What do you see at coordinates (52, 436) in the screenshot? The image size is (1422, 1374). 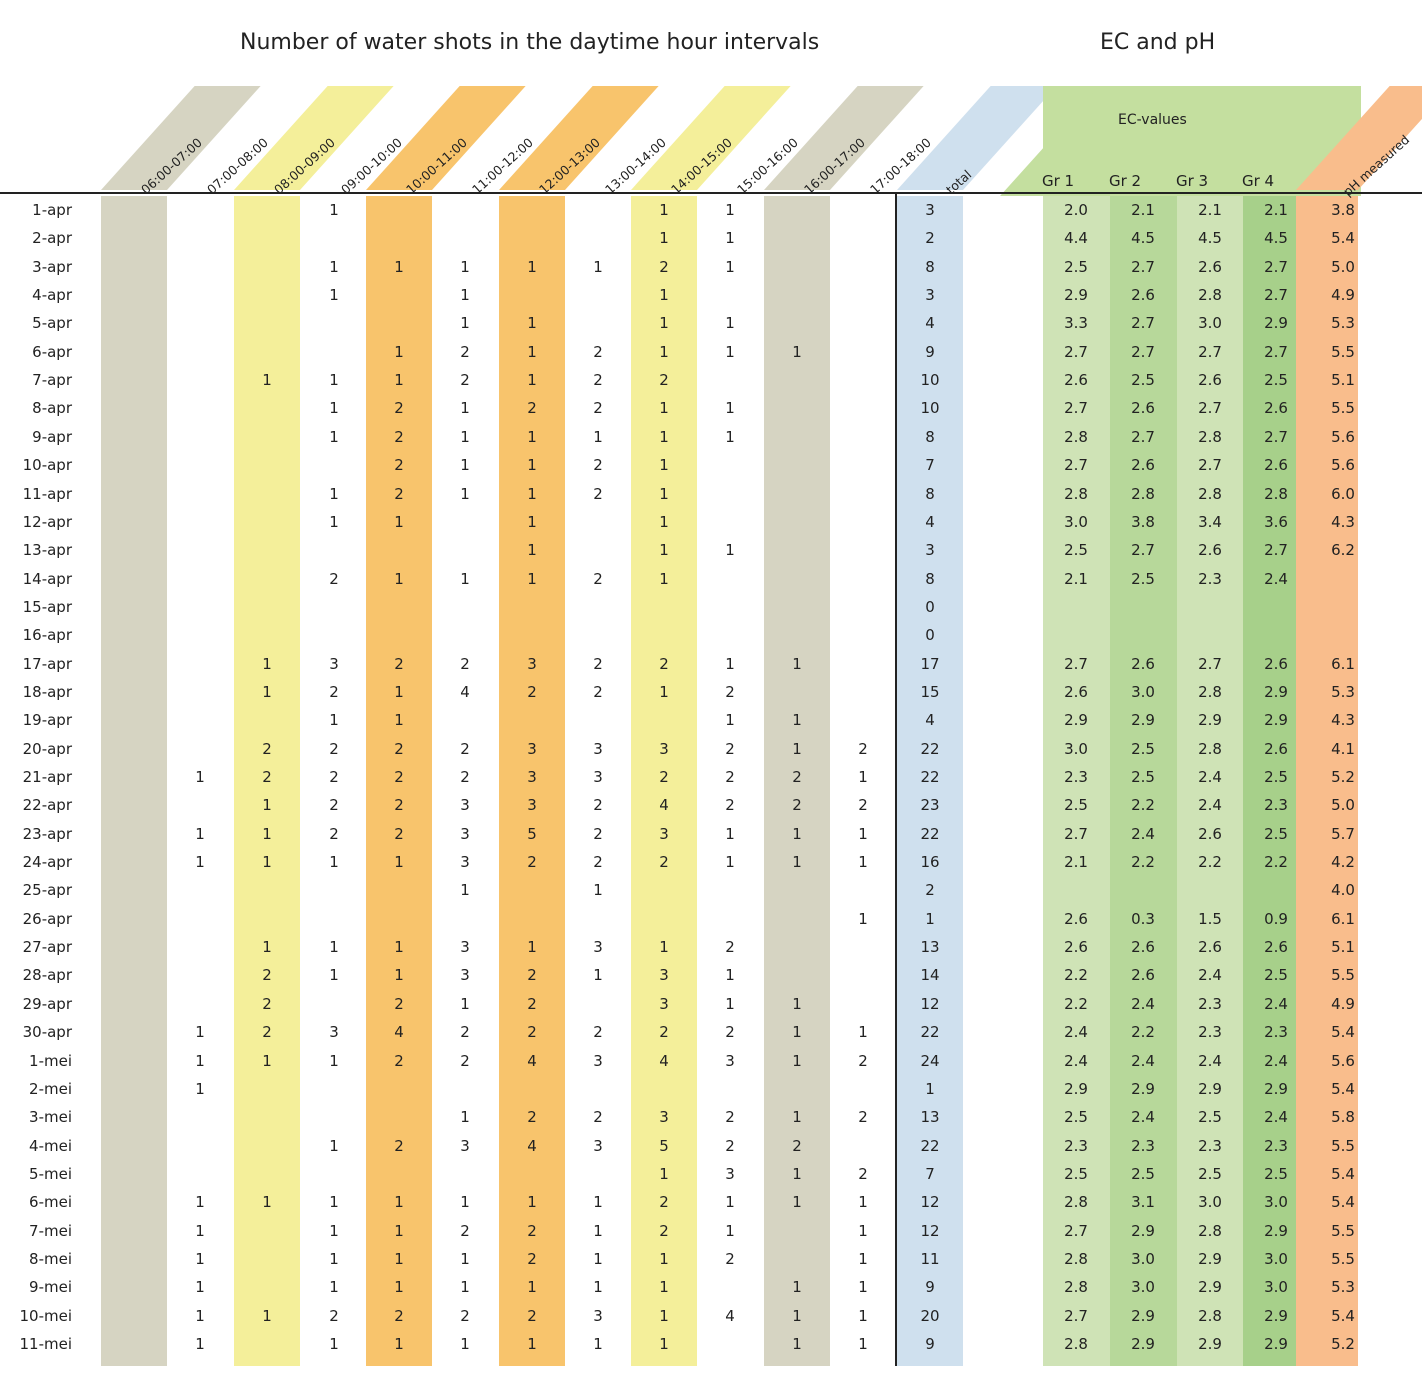 I see `row-date: 9-apr` at bounding box center [52, 436].